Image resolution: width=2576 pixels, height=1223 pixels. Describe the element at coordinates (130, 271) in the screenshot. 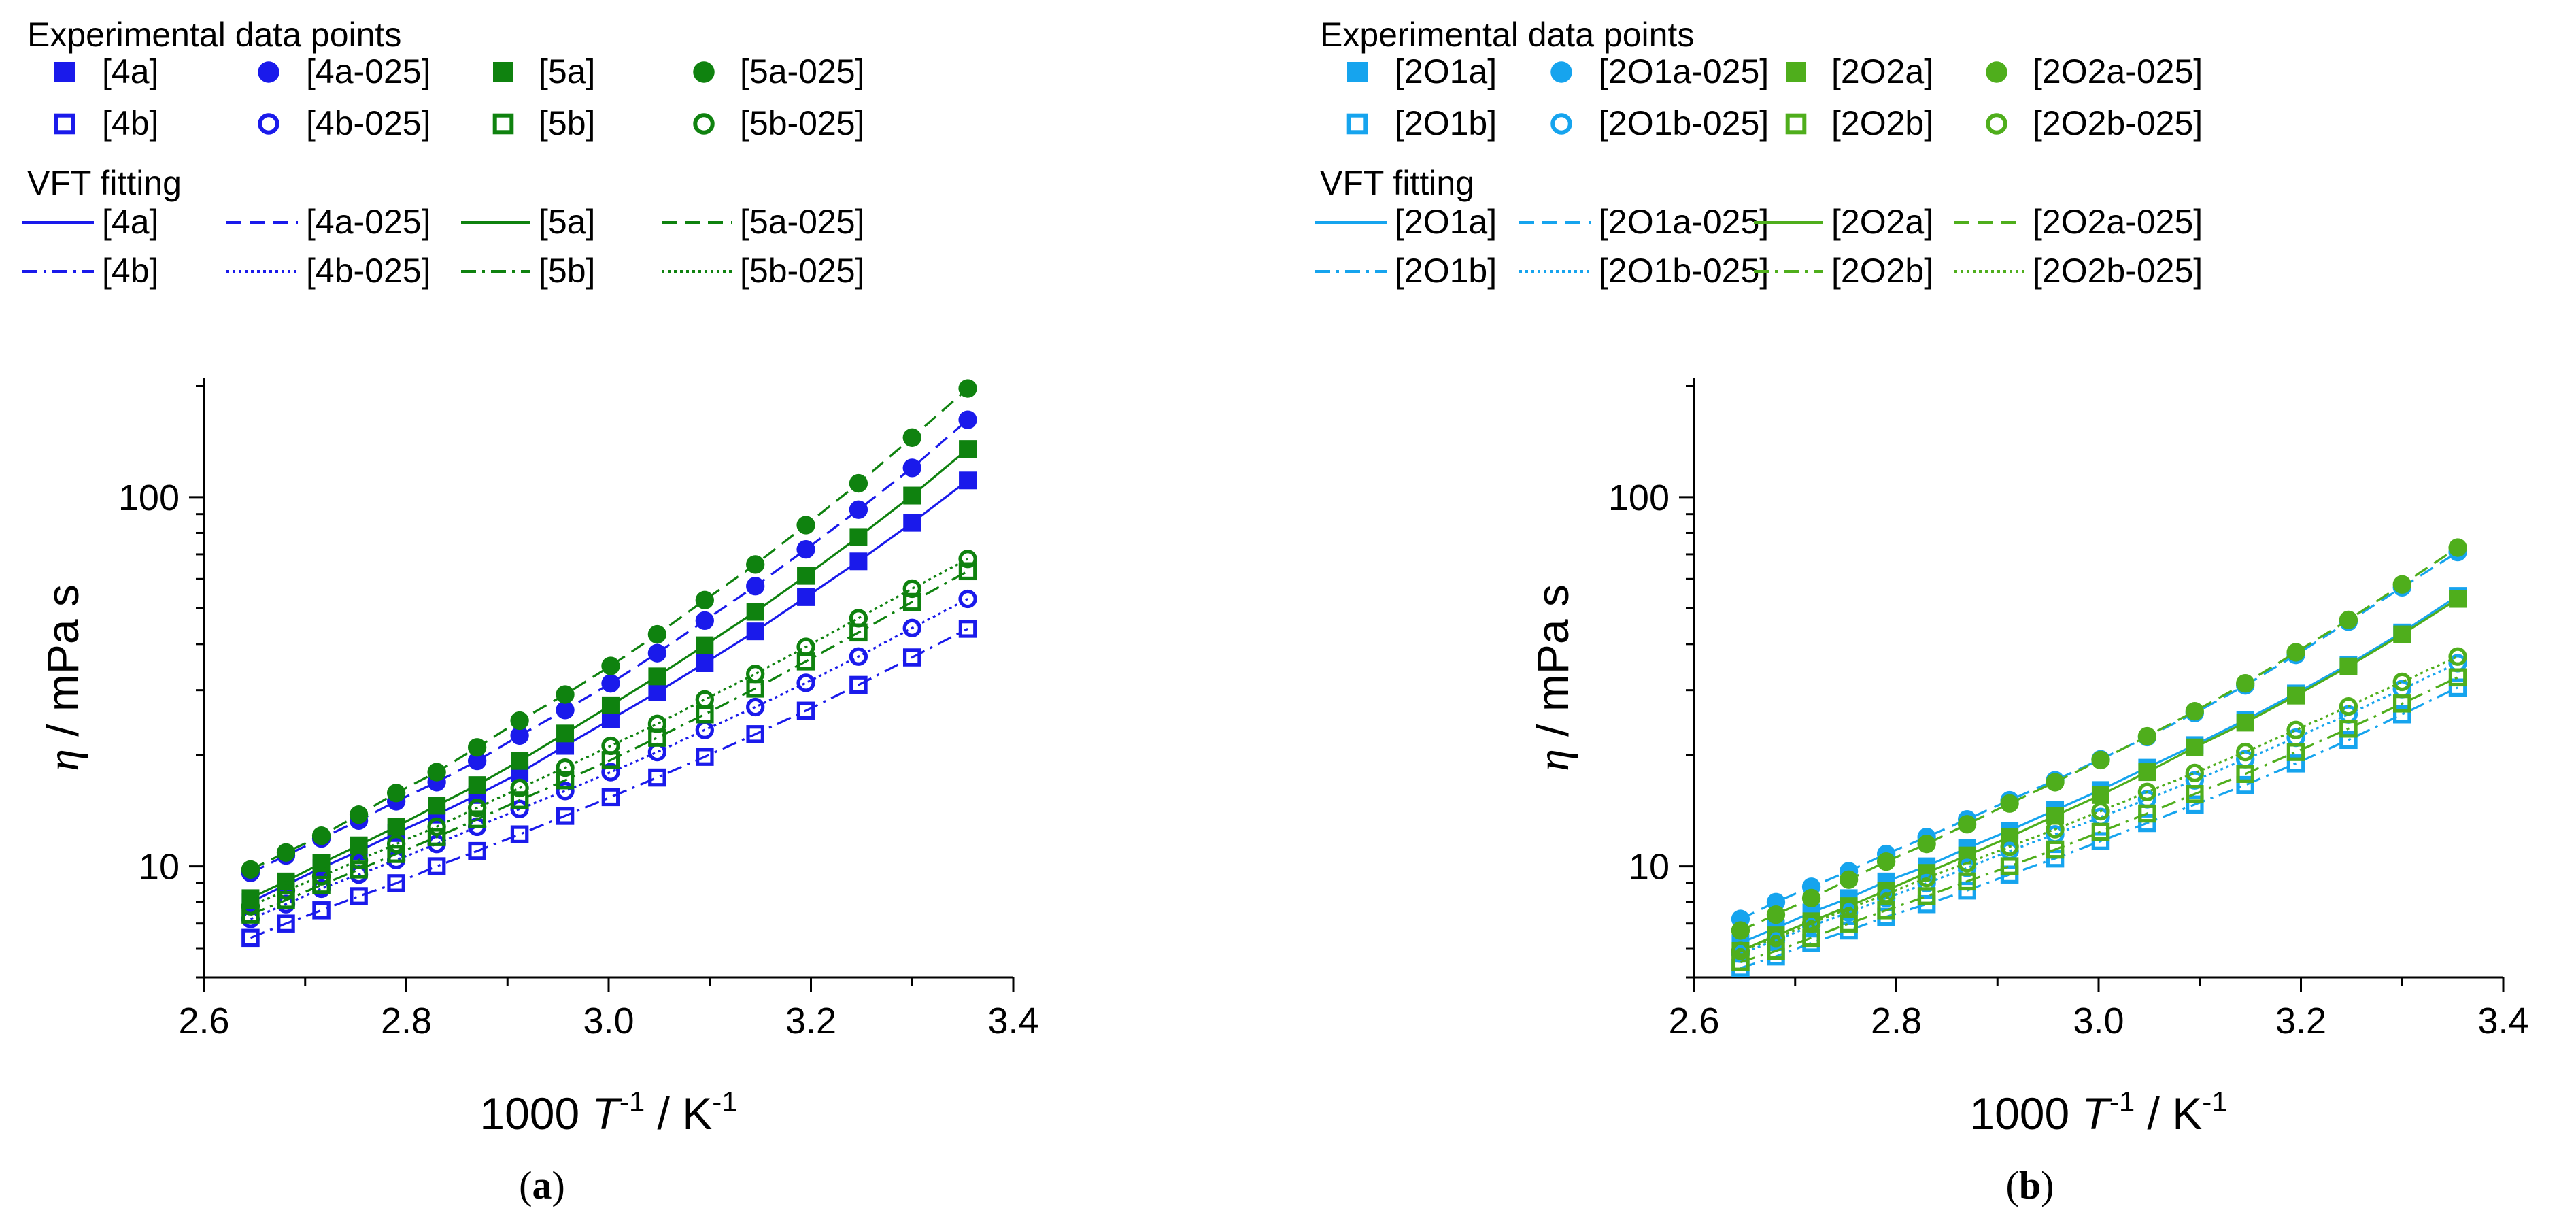

I see `legend-a-line-label-4b: [4b]` at that location.